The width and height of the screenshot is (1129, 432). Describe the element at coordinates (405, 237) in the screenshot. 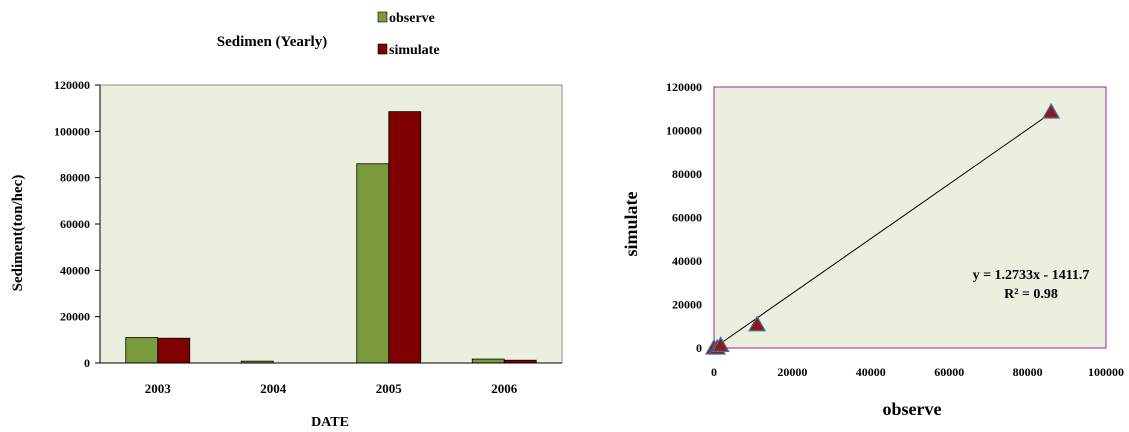

I see `bar-simulate-2005` at that location.